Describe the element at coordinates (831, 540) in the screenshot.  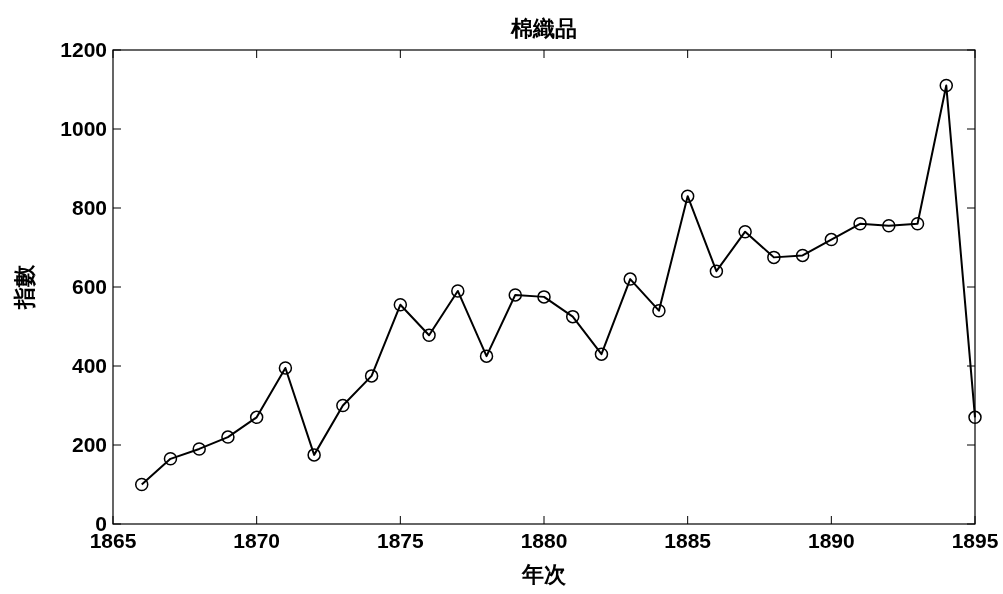
I see `x-tick-label: 1890` at that location.